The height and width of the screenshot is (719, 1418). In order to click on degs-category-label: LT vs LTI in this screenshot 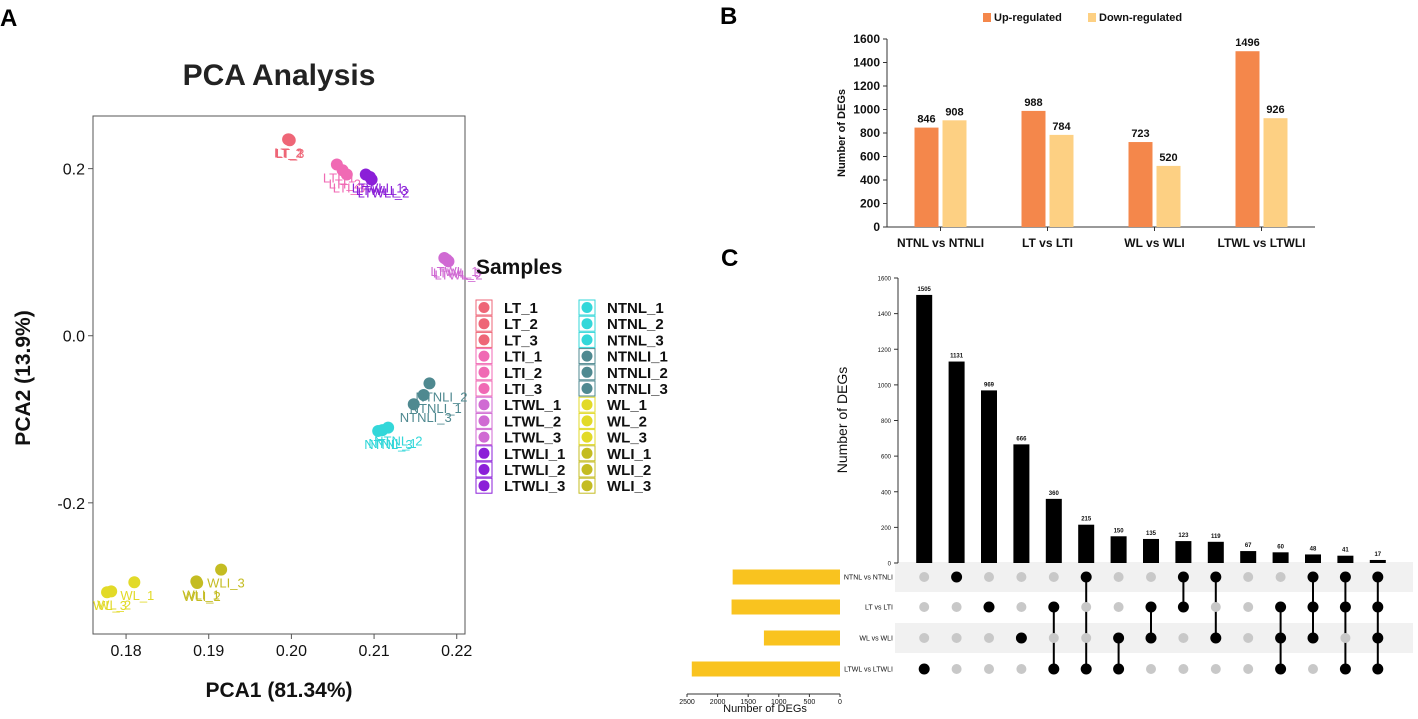, I will do `click(1047, 243)`.